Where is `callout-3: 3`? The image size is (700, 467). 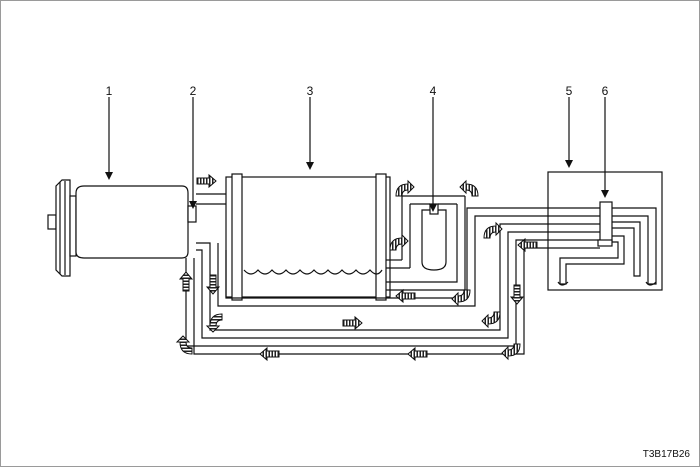
callout-3: 3 is located at coordinates (310, 91).